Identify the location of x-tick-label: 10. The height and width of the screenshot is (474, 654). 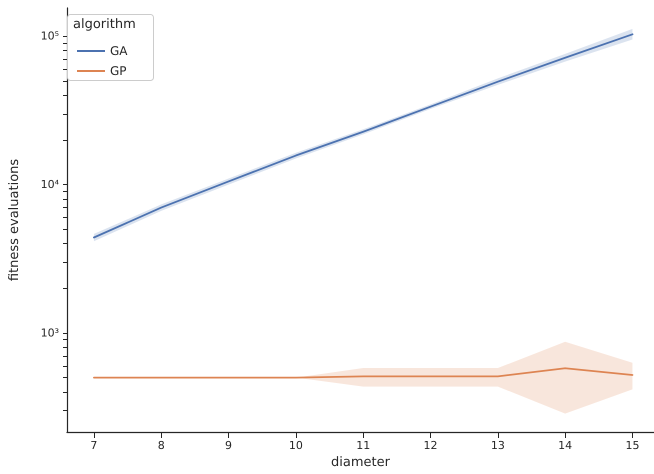
(295, 445).